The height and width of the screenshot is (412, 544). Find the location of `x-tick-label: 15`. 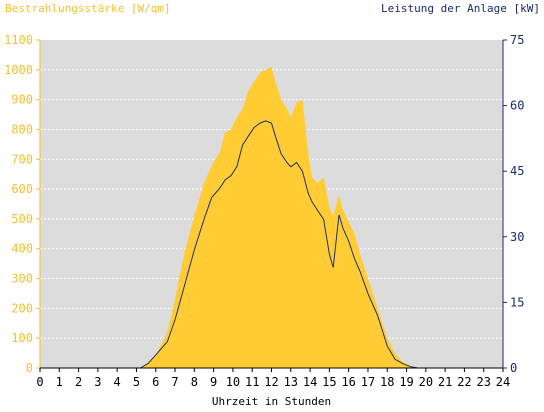

x-tick-label: 15 is located at coordinates (329, 382).